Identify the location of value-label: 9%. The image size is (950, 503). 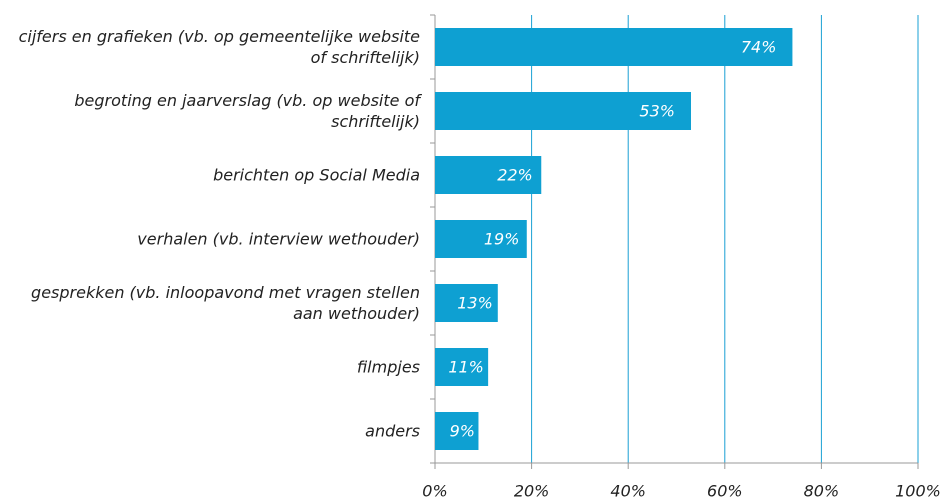
(462, 431).